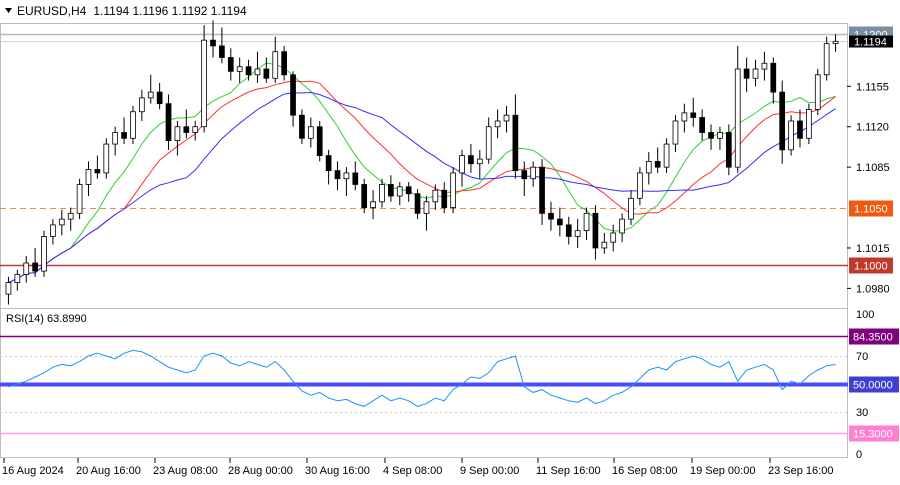 Image resolution: width=900 pixels, height=485 pixels. I want to click on symbol-title: EURUSD,H4 1.1194 1.1196 1.1192 1.1194, so click(132, 11).